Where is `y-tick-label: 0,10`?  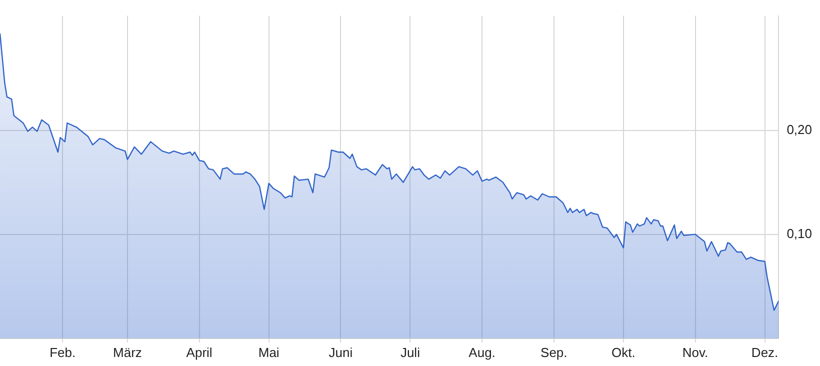 y-tick-label: 0,10 is located at coordinates (799, 233).